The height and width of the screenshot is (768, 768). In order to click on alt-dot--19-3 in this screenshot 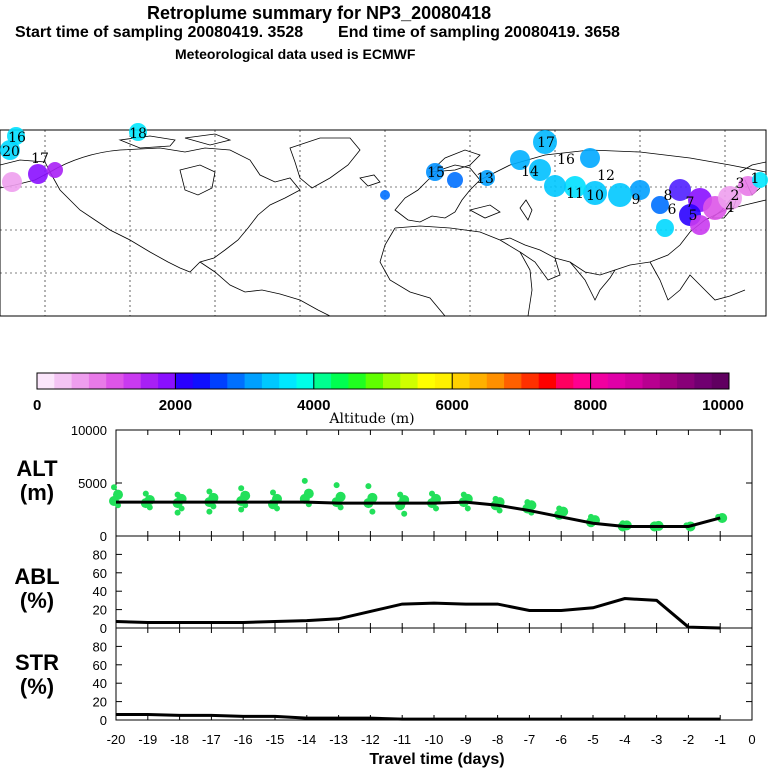, I will do `click(149, 507)`.